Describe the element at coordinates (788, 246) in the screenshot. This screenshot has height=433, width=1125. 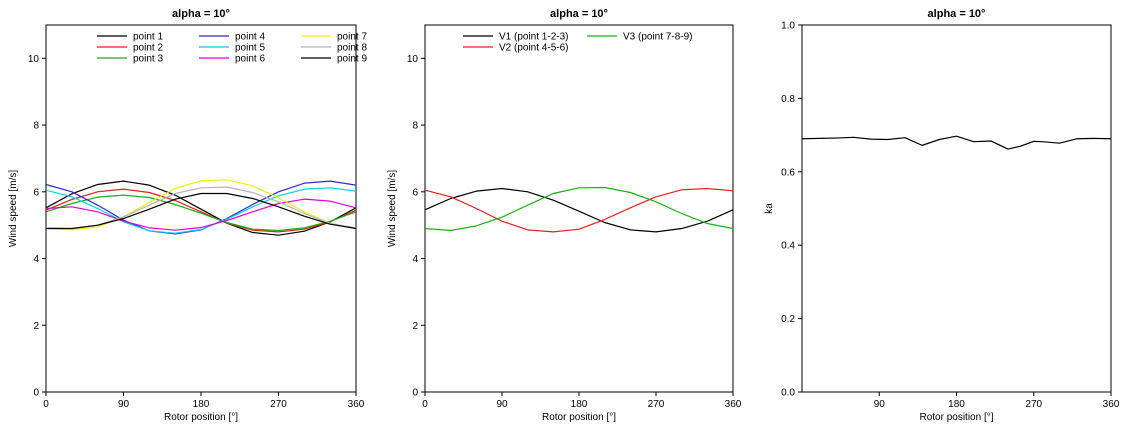
I see `y-tick-label: 0.4` at that location.